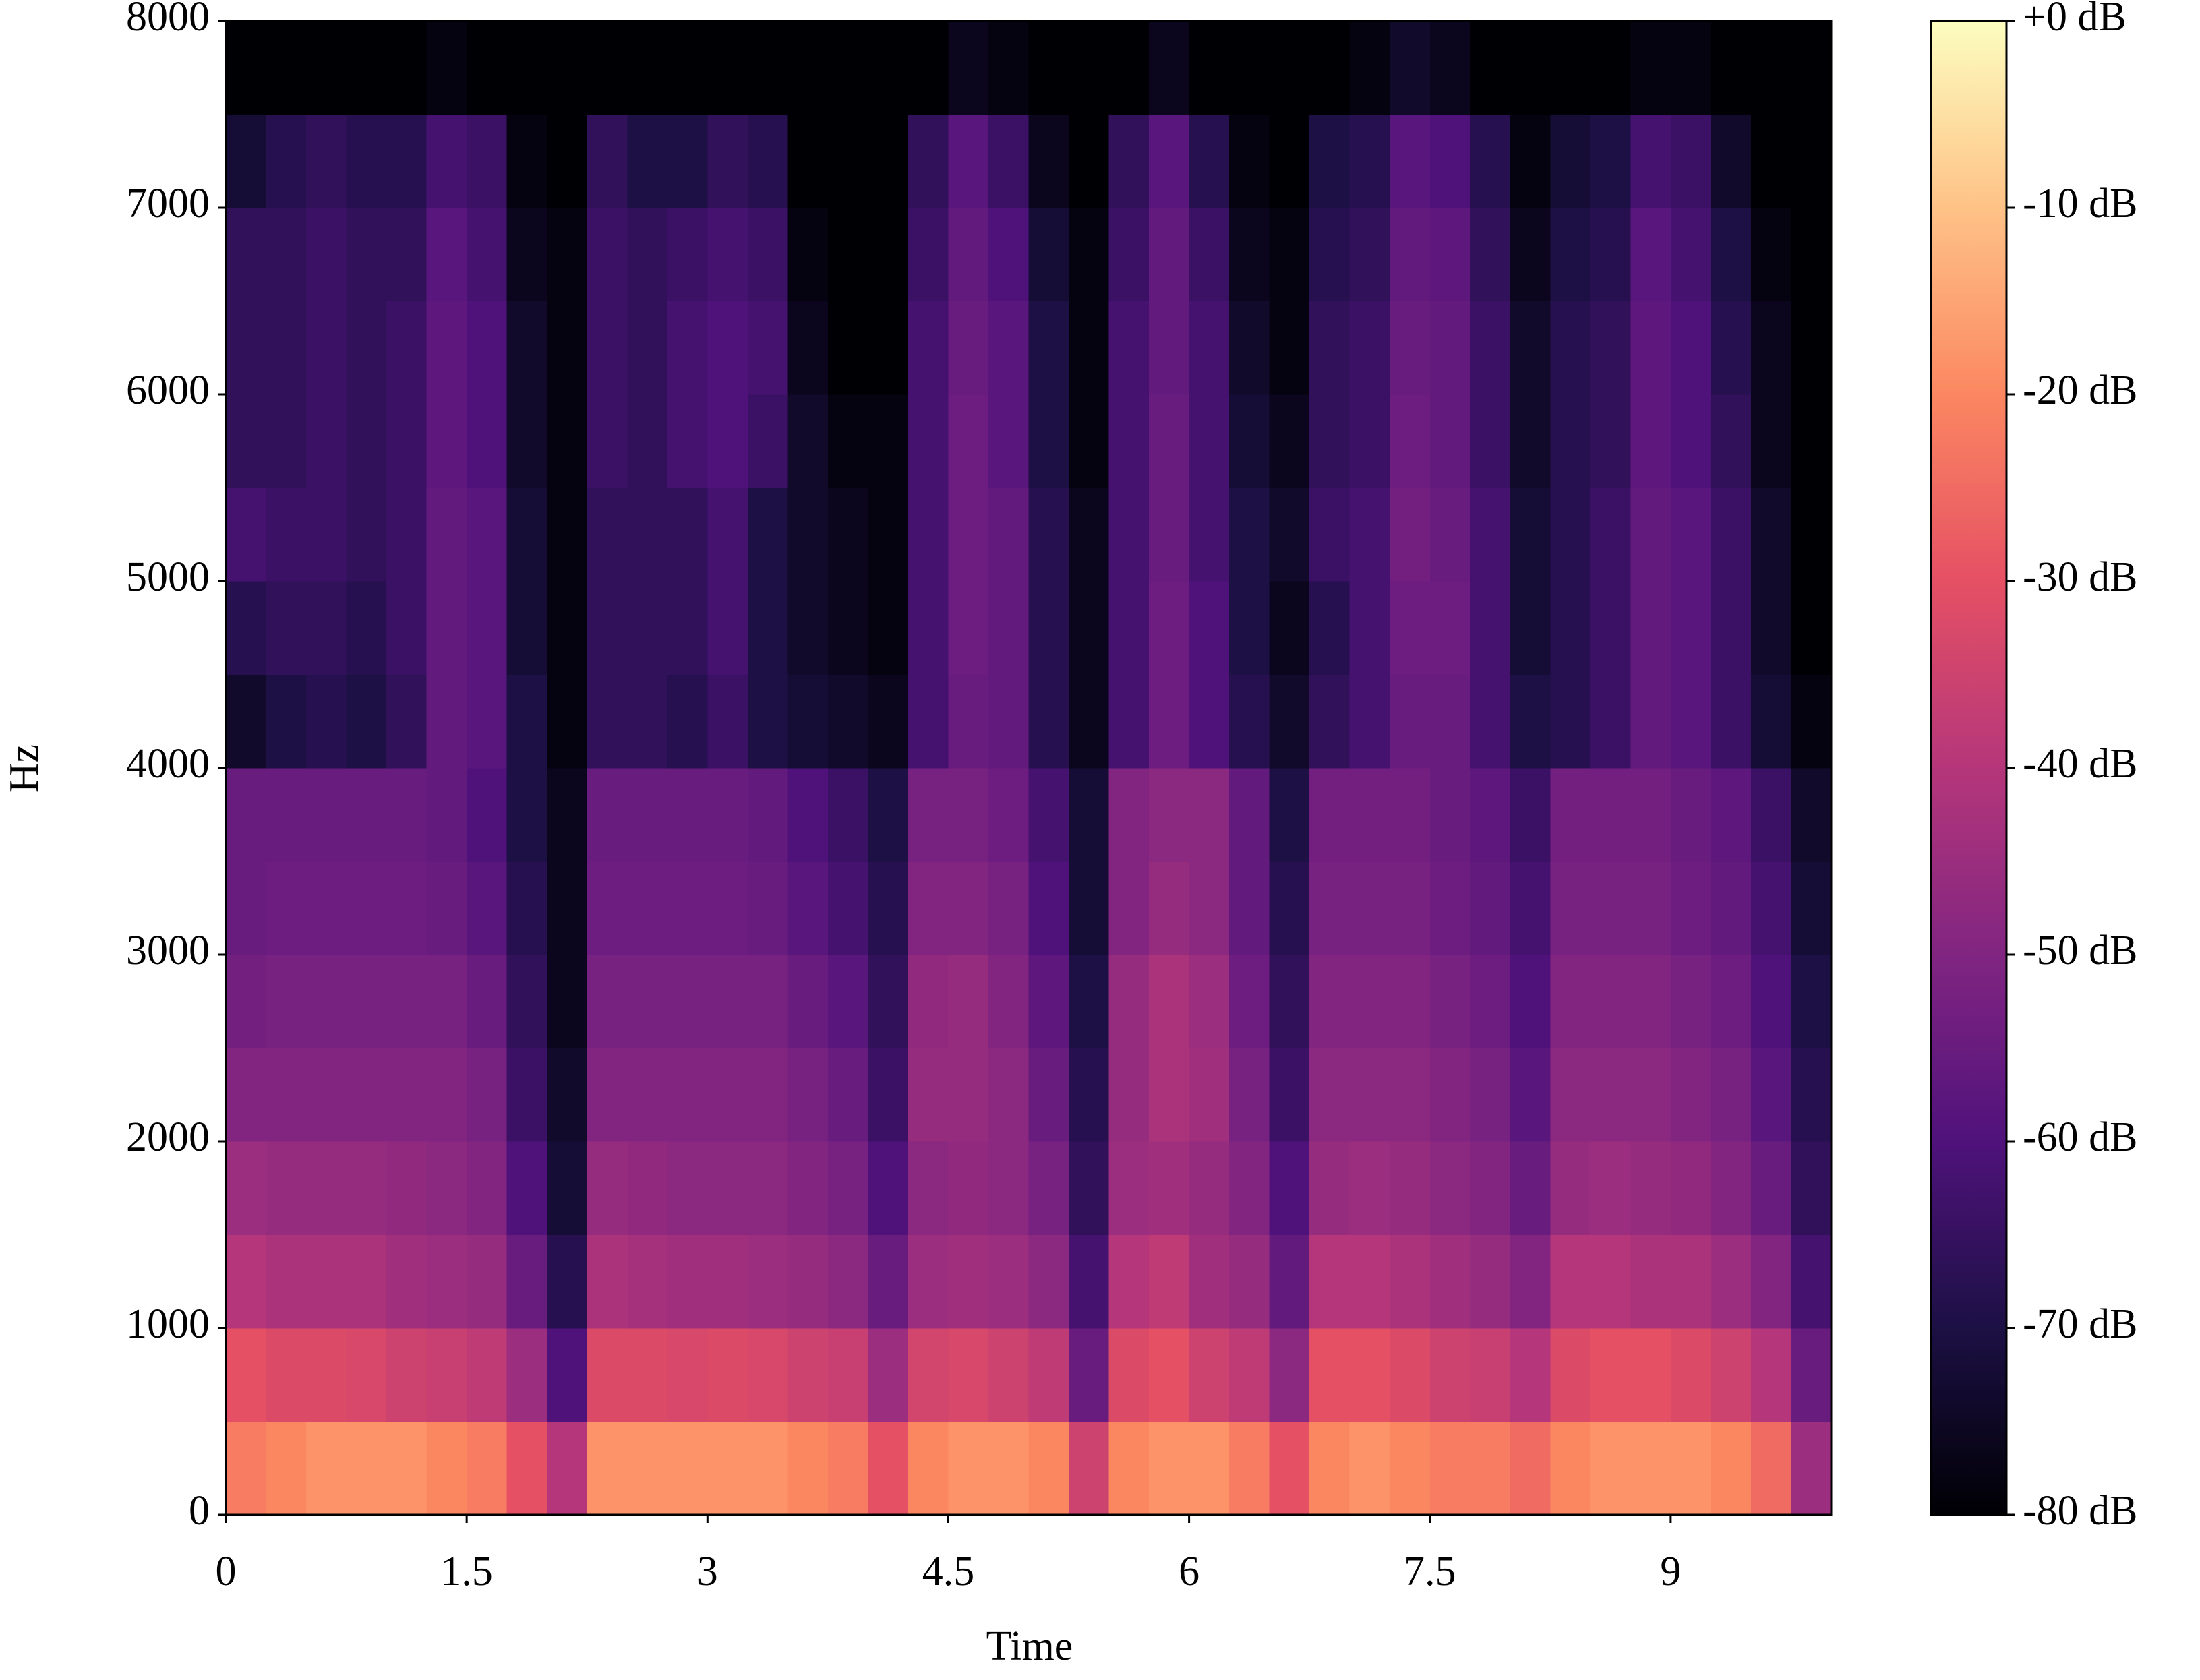 The width and height of the screenshot is (2200, 1680). Describe the element at coordinates (1189, 1571) in the screenshot. I see `x-tick-label: 6` at that location.